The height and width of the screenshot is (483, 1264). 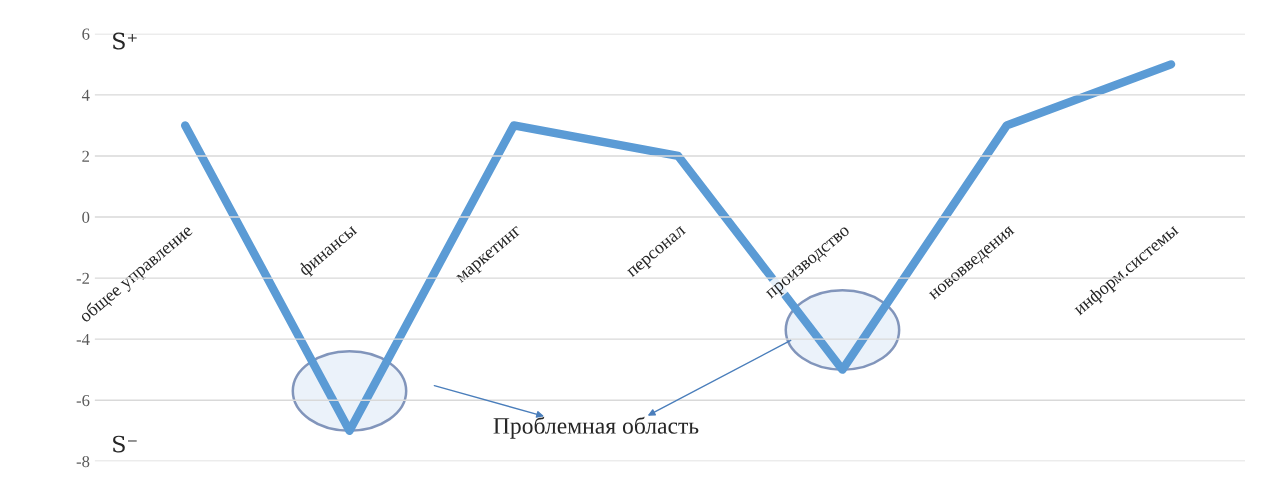 What do you see at coordinates (86, 217) in the screenshot?
I see `y-tick-label: 0` at bounding box center [86, 217].